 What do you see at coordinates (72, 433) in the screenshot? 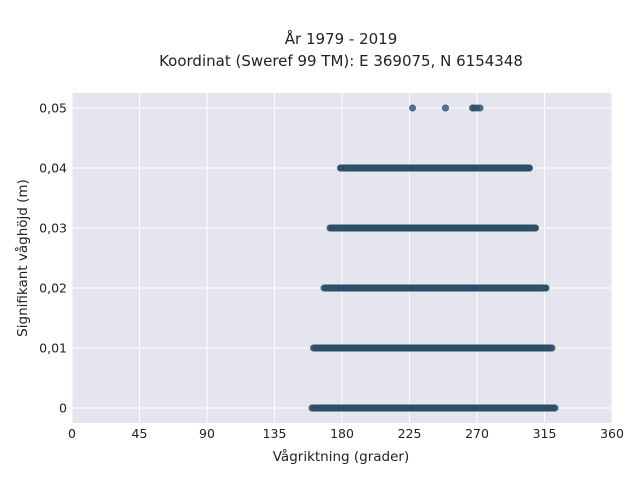
I see `x-tick-label: 0` at bounding box center [72, 433].